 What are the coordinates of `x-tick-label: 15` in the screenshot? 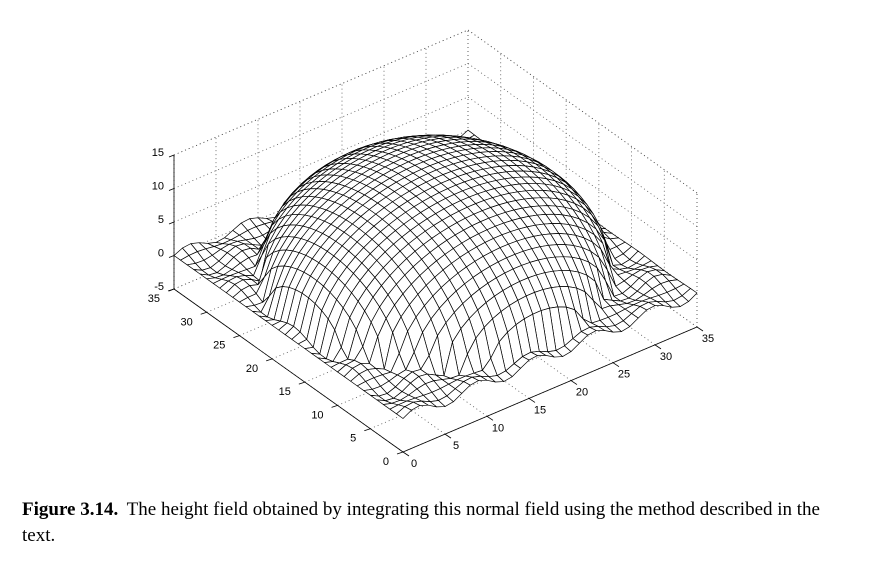 It's located at (540, 410).